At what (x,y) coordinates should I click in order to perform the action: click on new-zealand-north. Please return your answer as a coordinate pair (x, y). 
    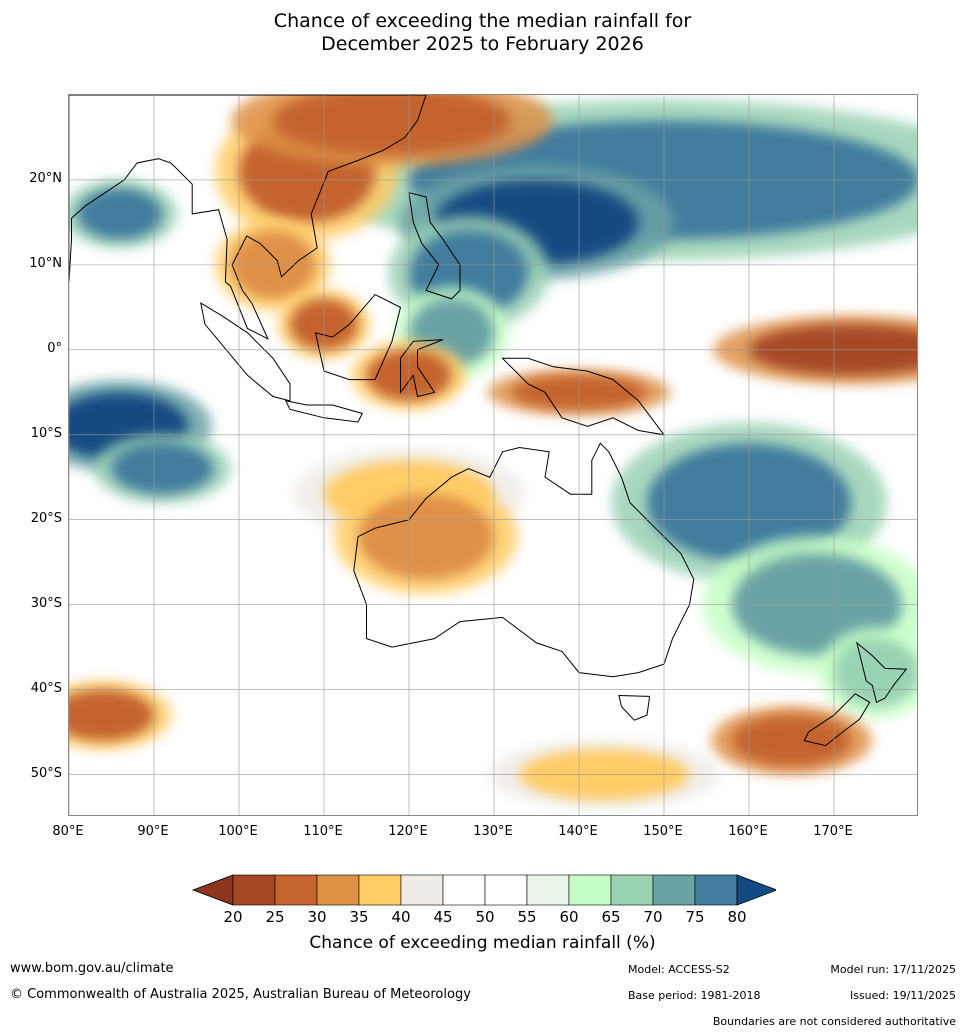
    Looking at the image, I should click on (882, 672).